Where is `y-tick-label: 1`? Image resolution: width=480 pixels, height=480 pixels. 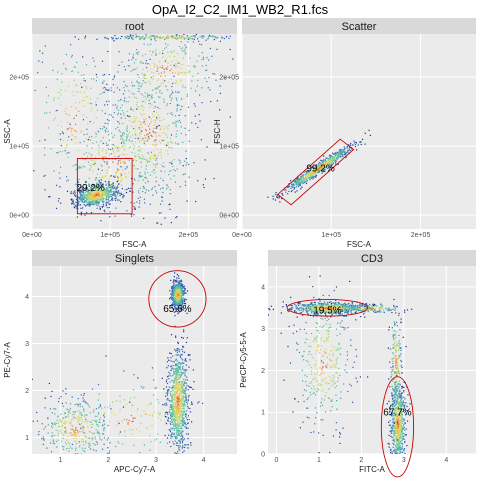
y-tick-label: 1 is located at coordinates (27, 438).